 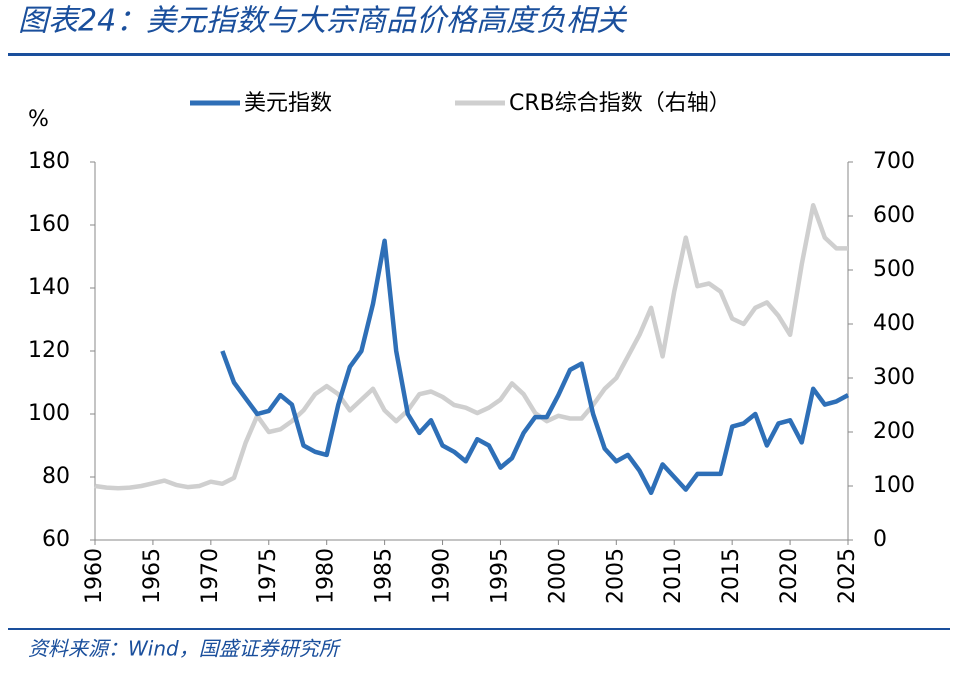 What do you see at coordinates (880, 539) in the screenshot?
I see `y2-tick-label: 0` at bounding box center [880, 539].